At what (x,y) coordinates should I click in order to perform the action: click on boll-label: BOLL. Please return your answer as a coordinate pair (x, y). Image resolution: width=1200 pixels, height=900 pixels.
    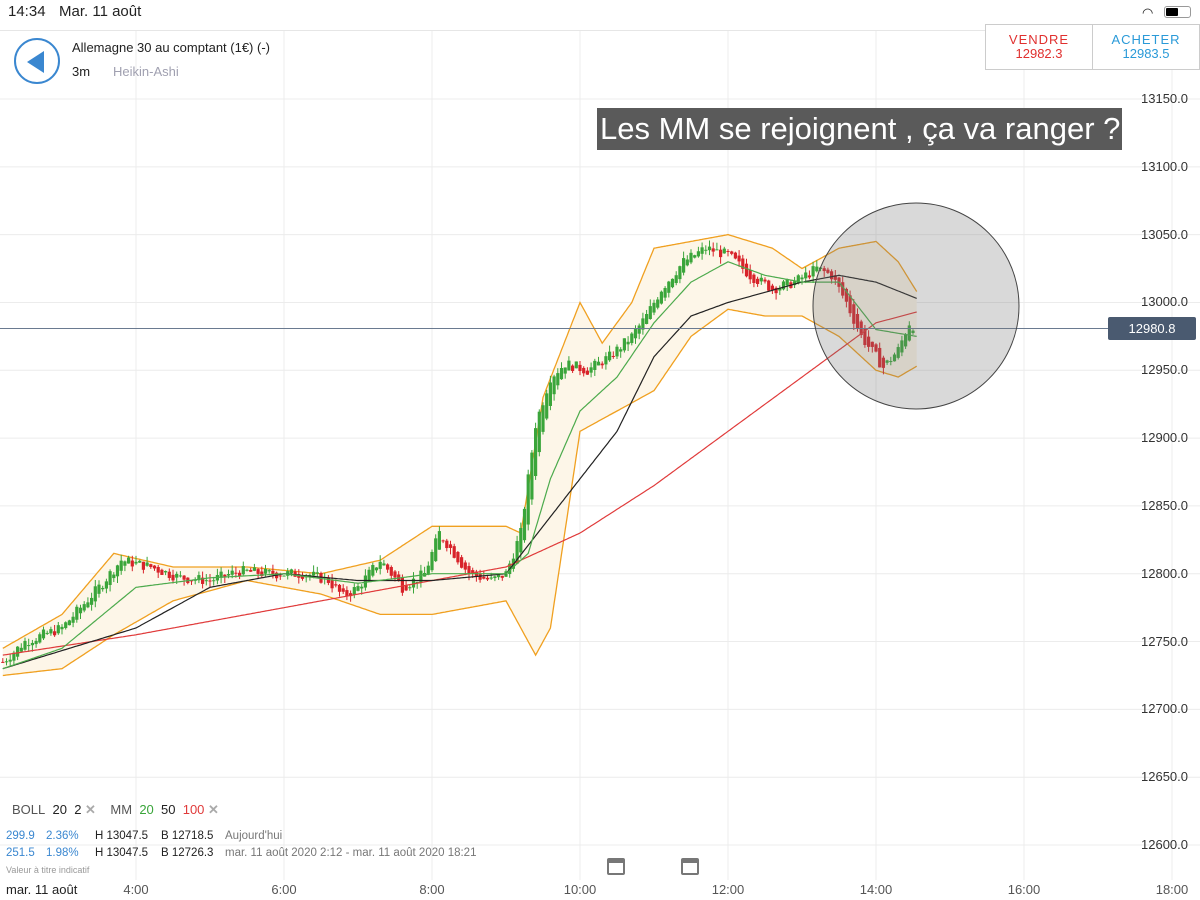
    Looking at the image, I should click on (29, 809).